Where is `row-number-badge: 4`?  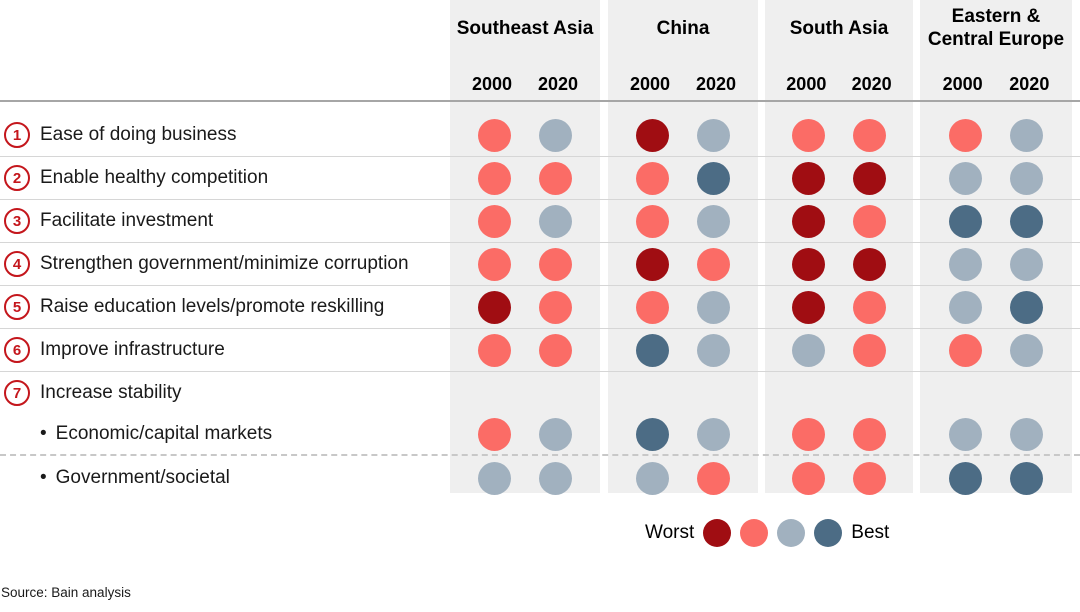 row-number-badge: 4 is located at coordinates (17, 264).